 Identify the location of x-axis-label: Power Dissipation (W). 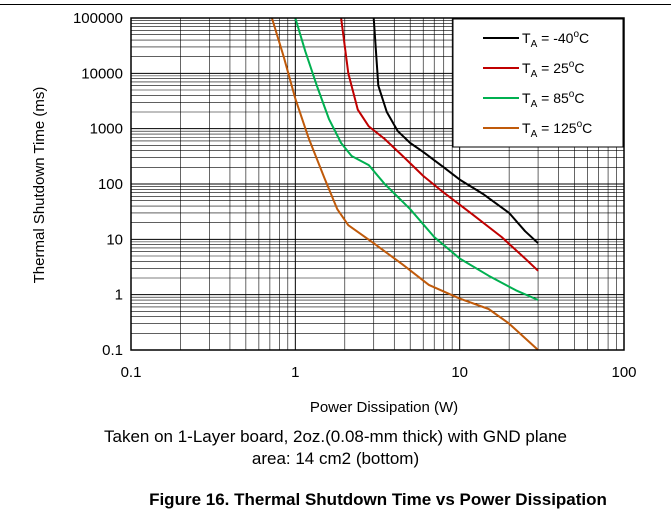
(384, 407).